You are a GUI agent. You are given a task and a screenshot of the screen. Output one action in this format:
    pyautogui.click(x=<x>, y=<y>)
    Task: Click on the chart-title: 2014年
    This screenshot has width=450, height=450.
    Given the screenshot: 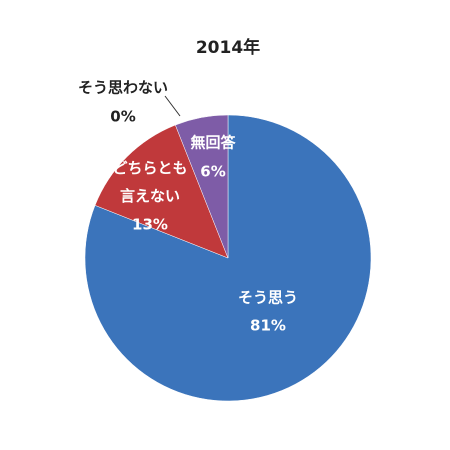 What is the action you would take?
    pyautogui.click(x=228, y=47)
    